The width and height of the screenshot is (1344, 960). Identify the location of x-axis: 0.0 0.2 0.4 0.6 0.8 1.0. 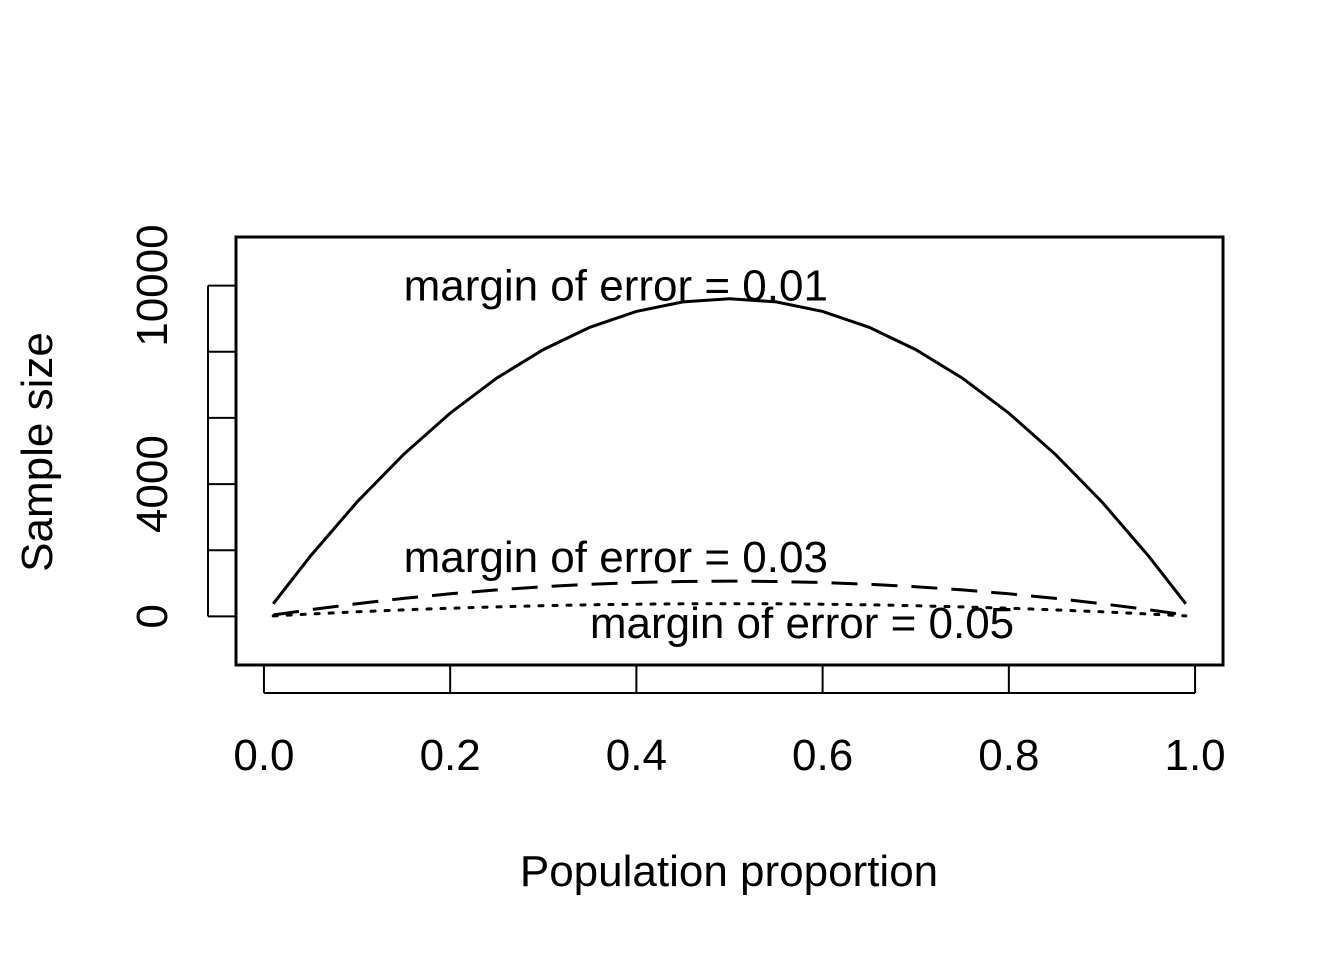
(729, 723).